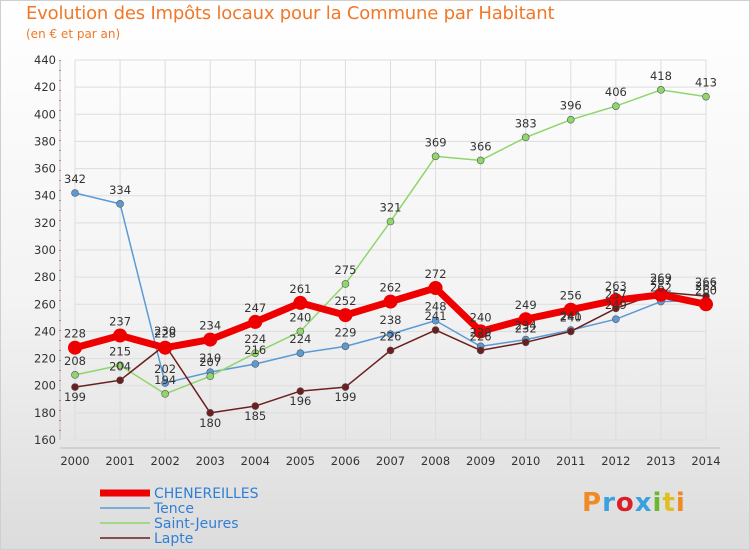  Describe the element at coordinates (661, 281) in the screenshot. I see `data-label: 267` at that location.